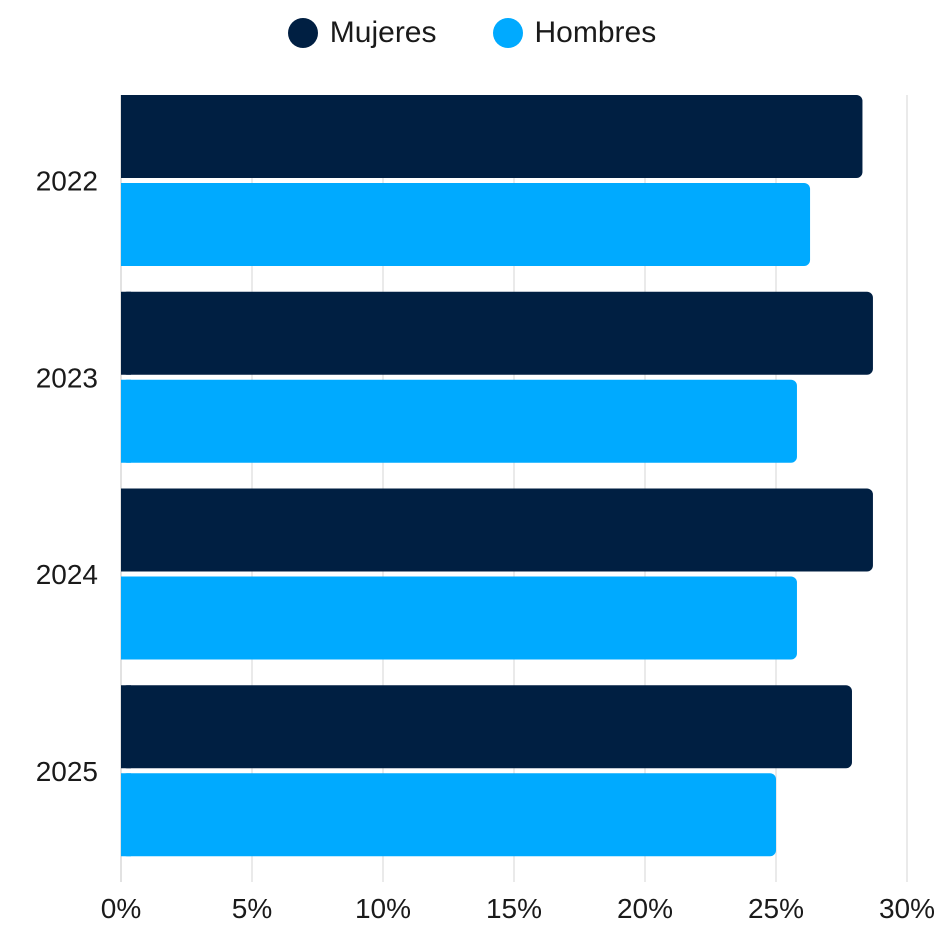  What do you see at coordinates (514, 908) in the screenshot?
I see `x-tick-label-15: 15%` at bounding box center [514, 908].